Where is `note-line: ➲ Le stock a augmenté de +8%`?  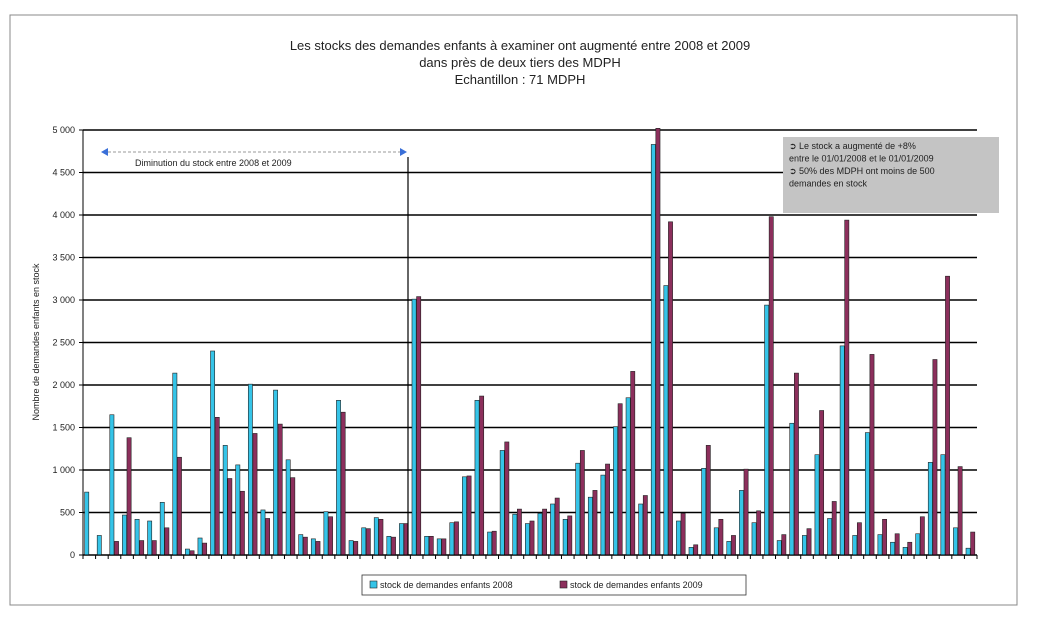 note-line: ➲ Le stock a augmenté de +8% is located at coordinates (852, 146).